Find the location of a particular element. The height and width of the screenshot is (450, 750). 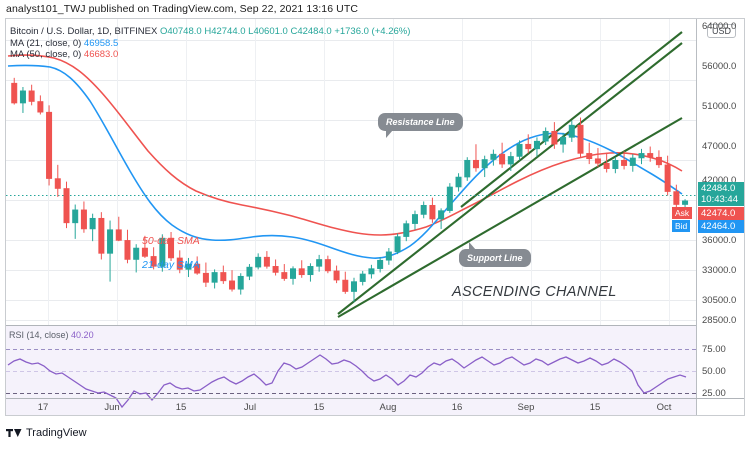

time-tick-2: 15 is located at coordinates (181, 407).